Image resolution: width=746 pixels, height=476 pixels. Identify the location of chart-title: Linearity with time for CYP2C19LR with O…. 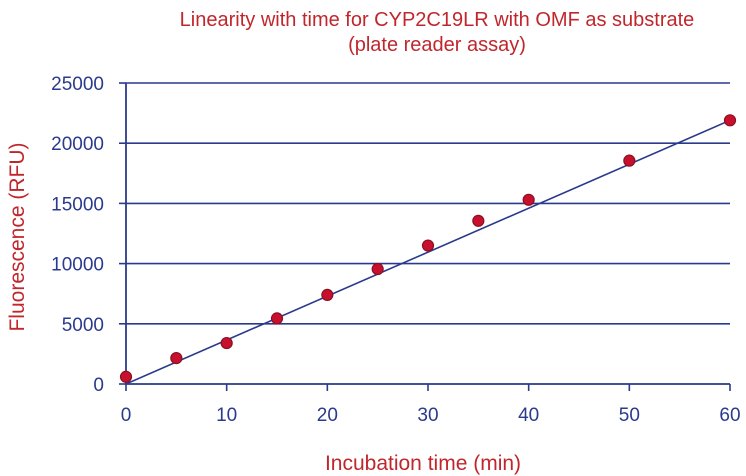
(437, 20).